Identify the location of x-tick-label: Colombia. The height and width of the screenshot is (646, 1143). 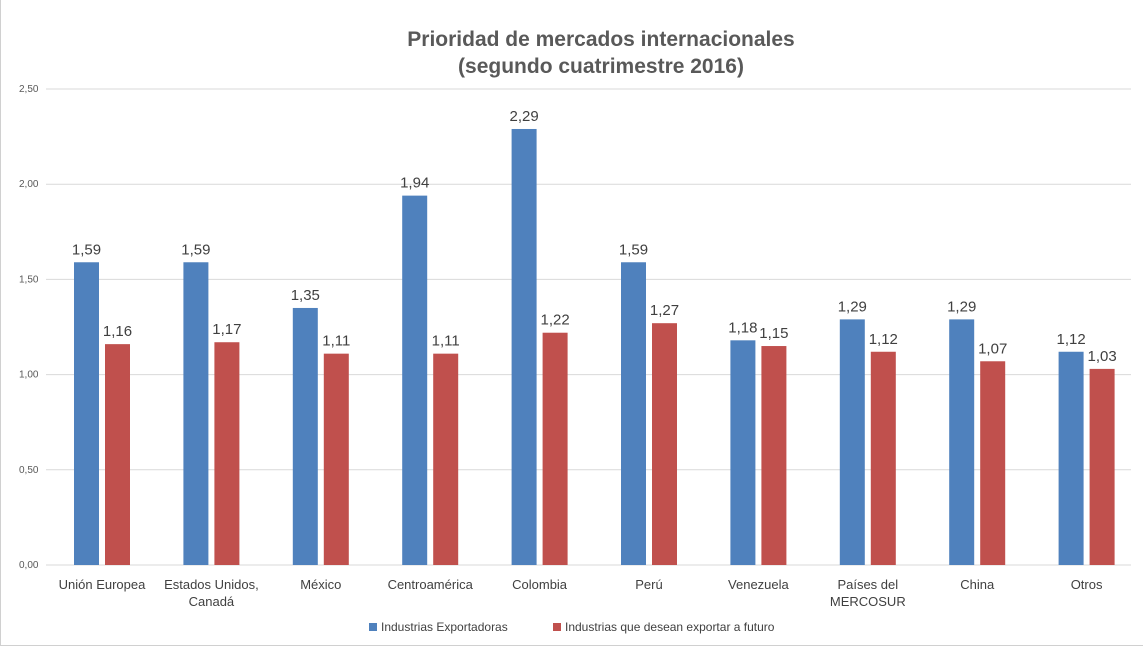
(540, 584).